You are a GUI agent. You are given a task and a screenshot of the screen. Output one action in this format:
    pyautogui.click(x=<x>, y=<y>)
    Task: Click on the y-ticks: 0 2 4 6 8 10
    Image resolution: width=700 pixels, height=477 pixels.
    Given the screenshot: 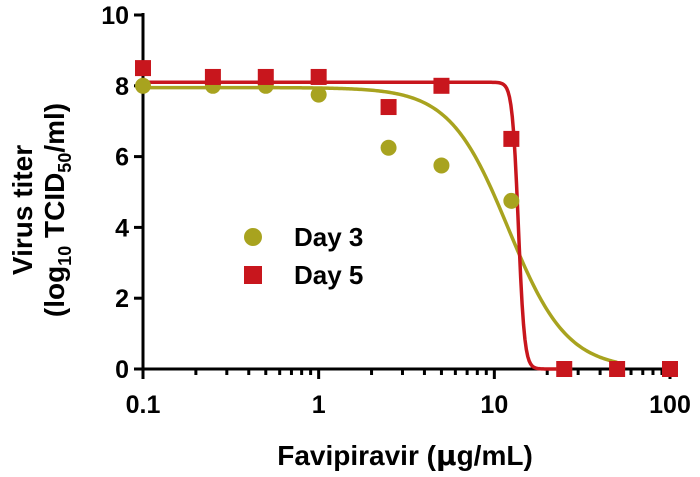 What is the action you would take?
    pyautogui.click(x=122, y=193)
    